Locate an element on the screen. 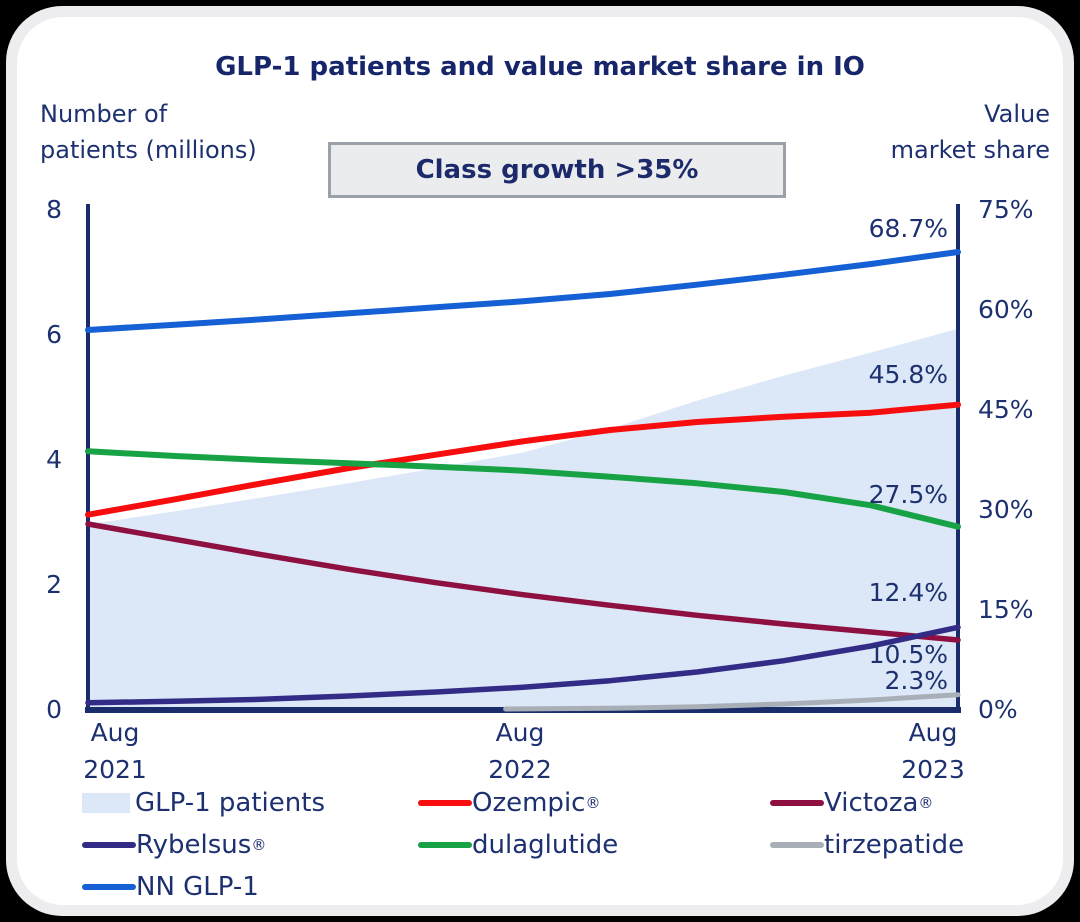  x-tick-year: 2022 is located at coordinates (520, 769).